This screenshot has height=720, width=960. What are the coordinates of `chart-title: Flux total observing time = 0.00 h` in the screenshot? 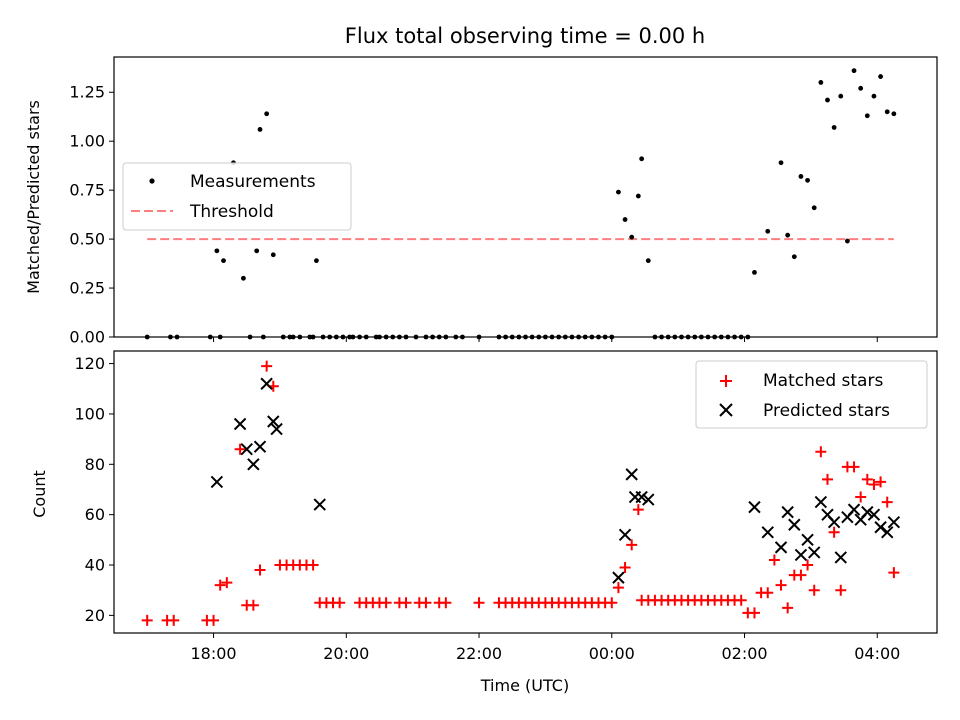 It's located at (525, 36).